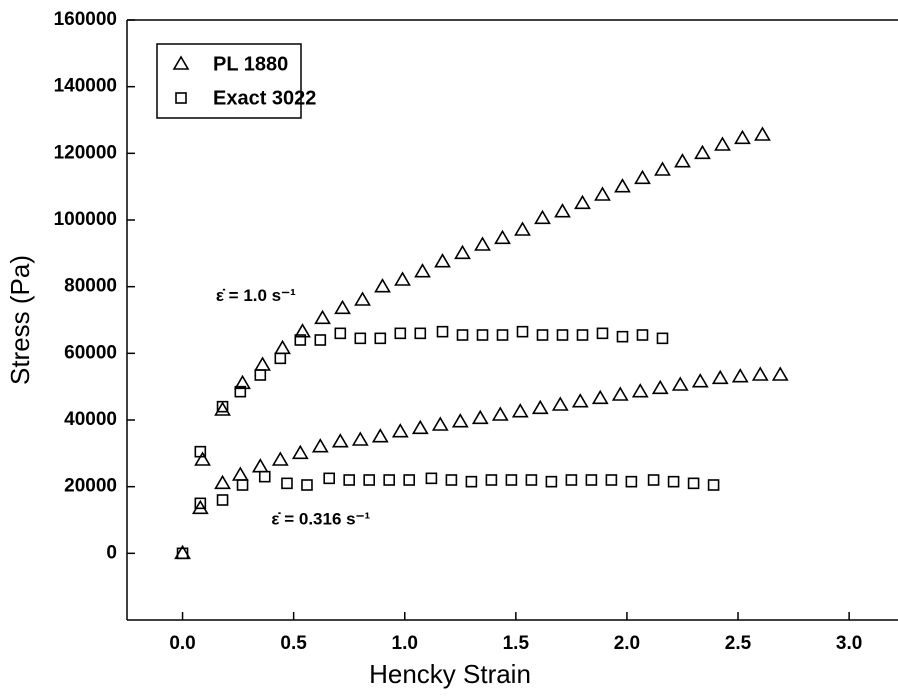 This screenshot has height=699, width=898. What do you see at coordinates (516, 643) in the screenshot?
I see `x-tick-label: 1.5` at bounding box center [516, 643].